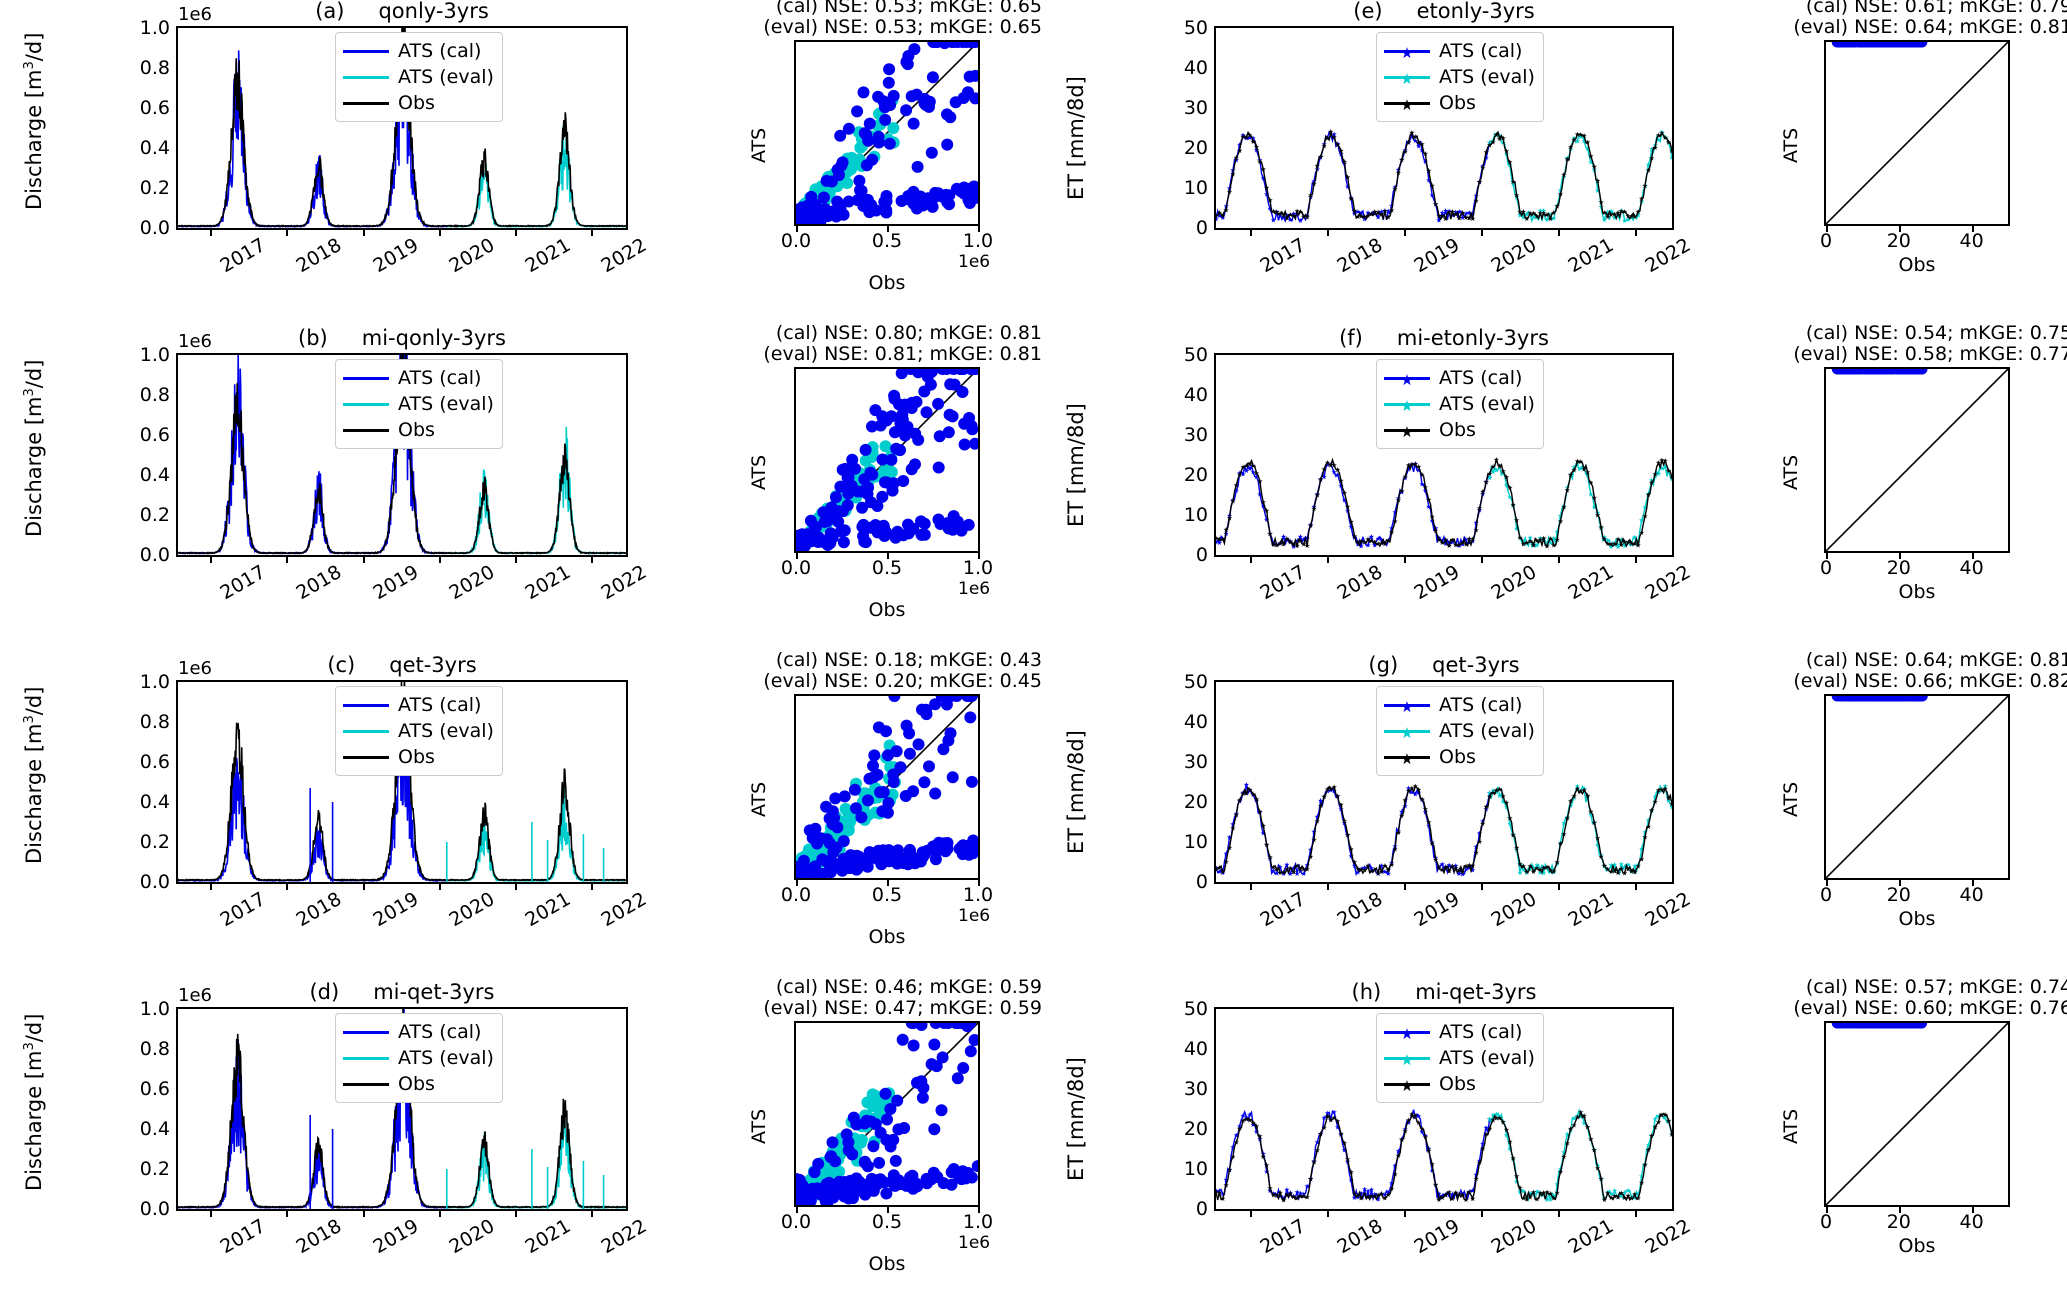 This screenshot has height=1309, width=2067. I want to click on legend-swatch-obs: ★, so click(1407, 431).